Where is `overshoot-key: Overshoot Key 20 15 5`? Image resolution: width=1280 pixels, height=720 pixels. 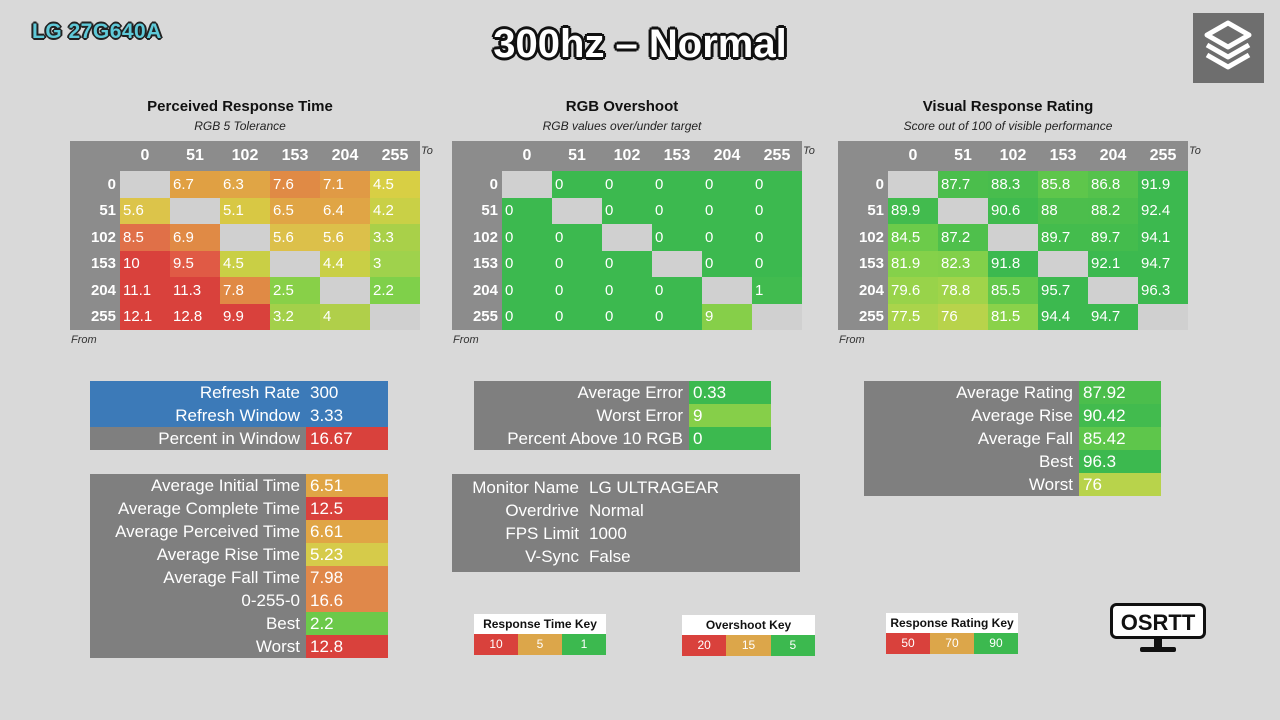
overshoot-key: Overshoot Key 20 15 5 is located at coordinates (748, 635).